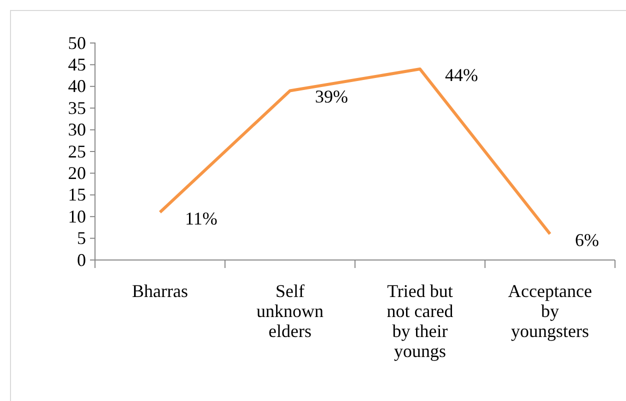 This screenshot has height=401, width=626. What do you see at coordinates (77, 216) in the screenshot?
I see `y-tick-label: 10` at bounding box center [77, 216].